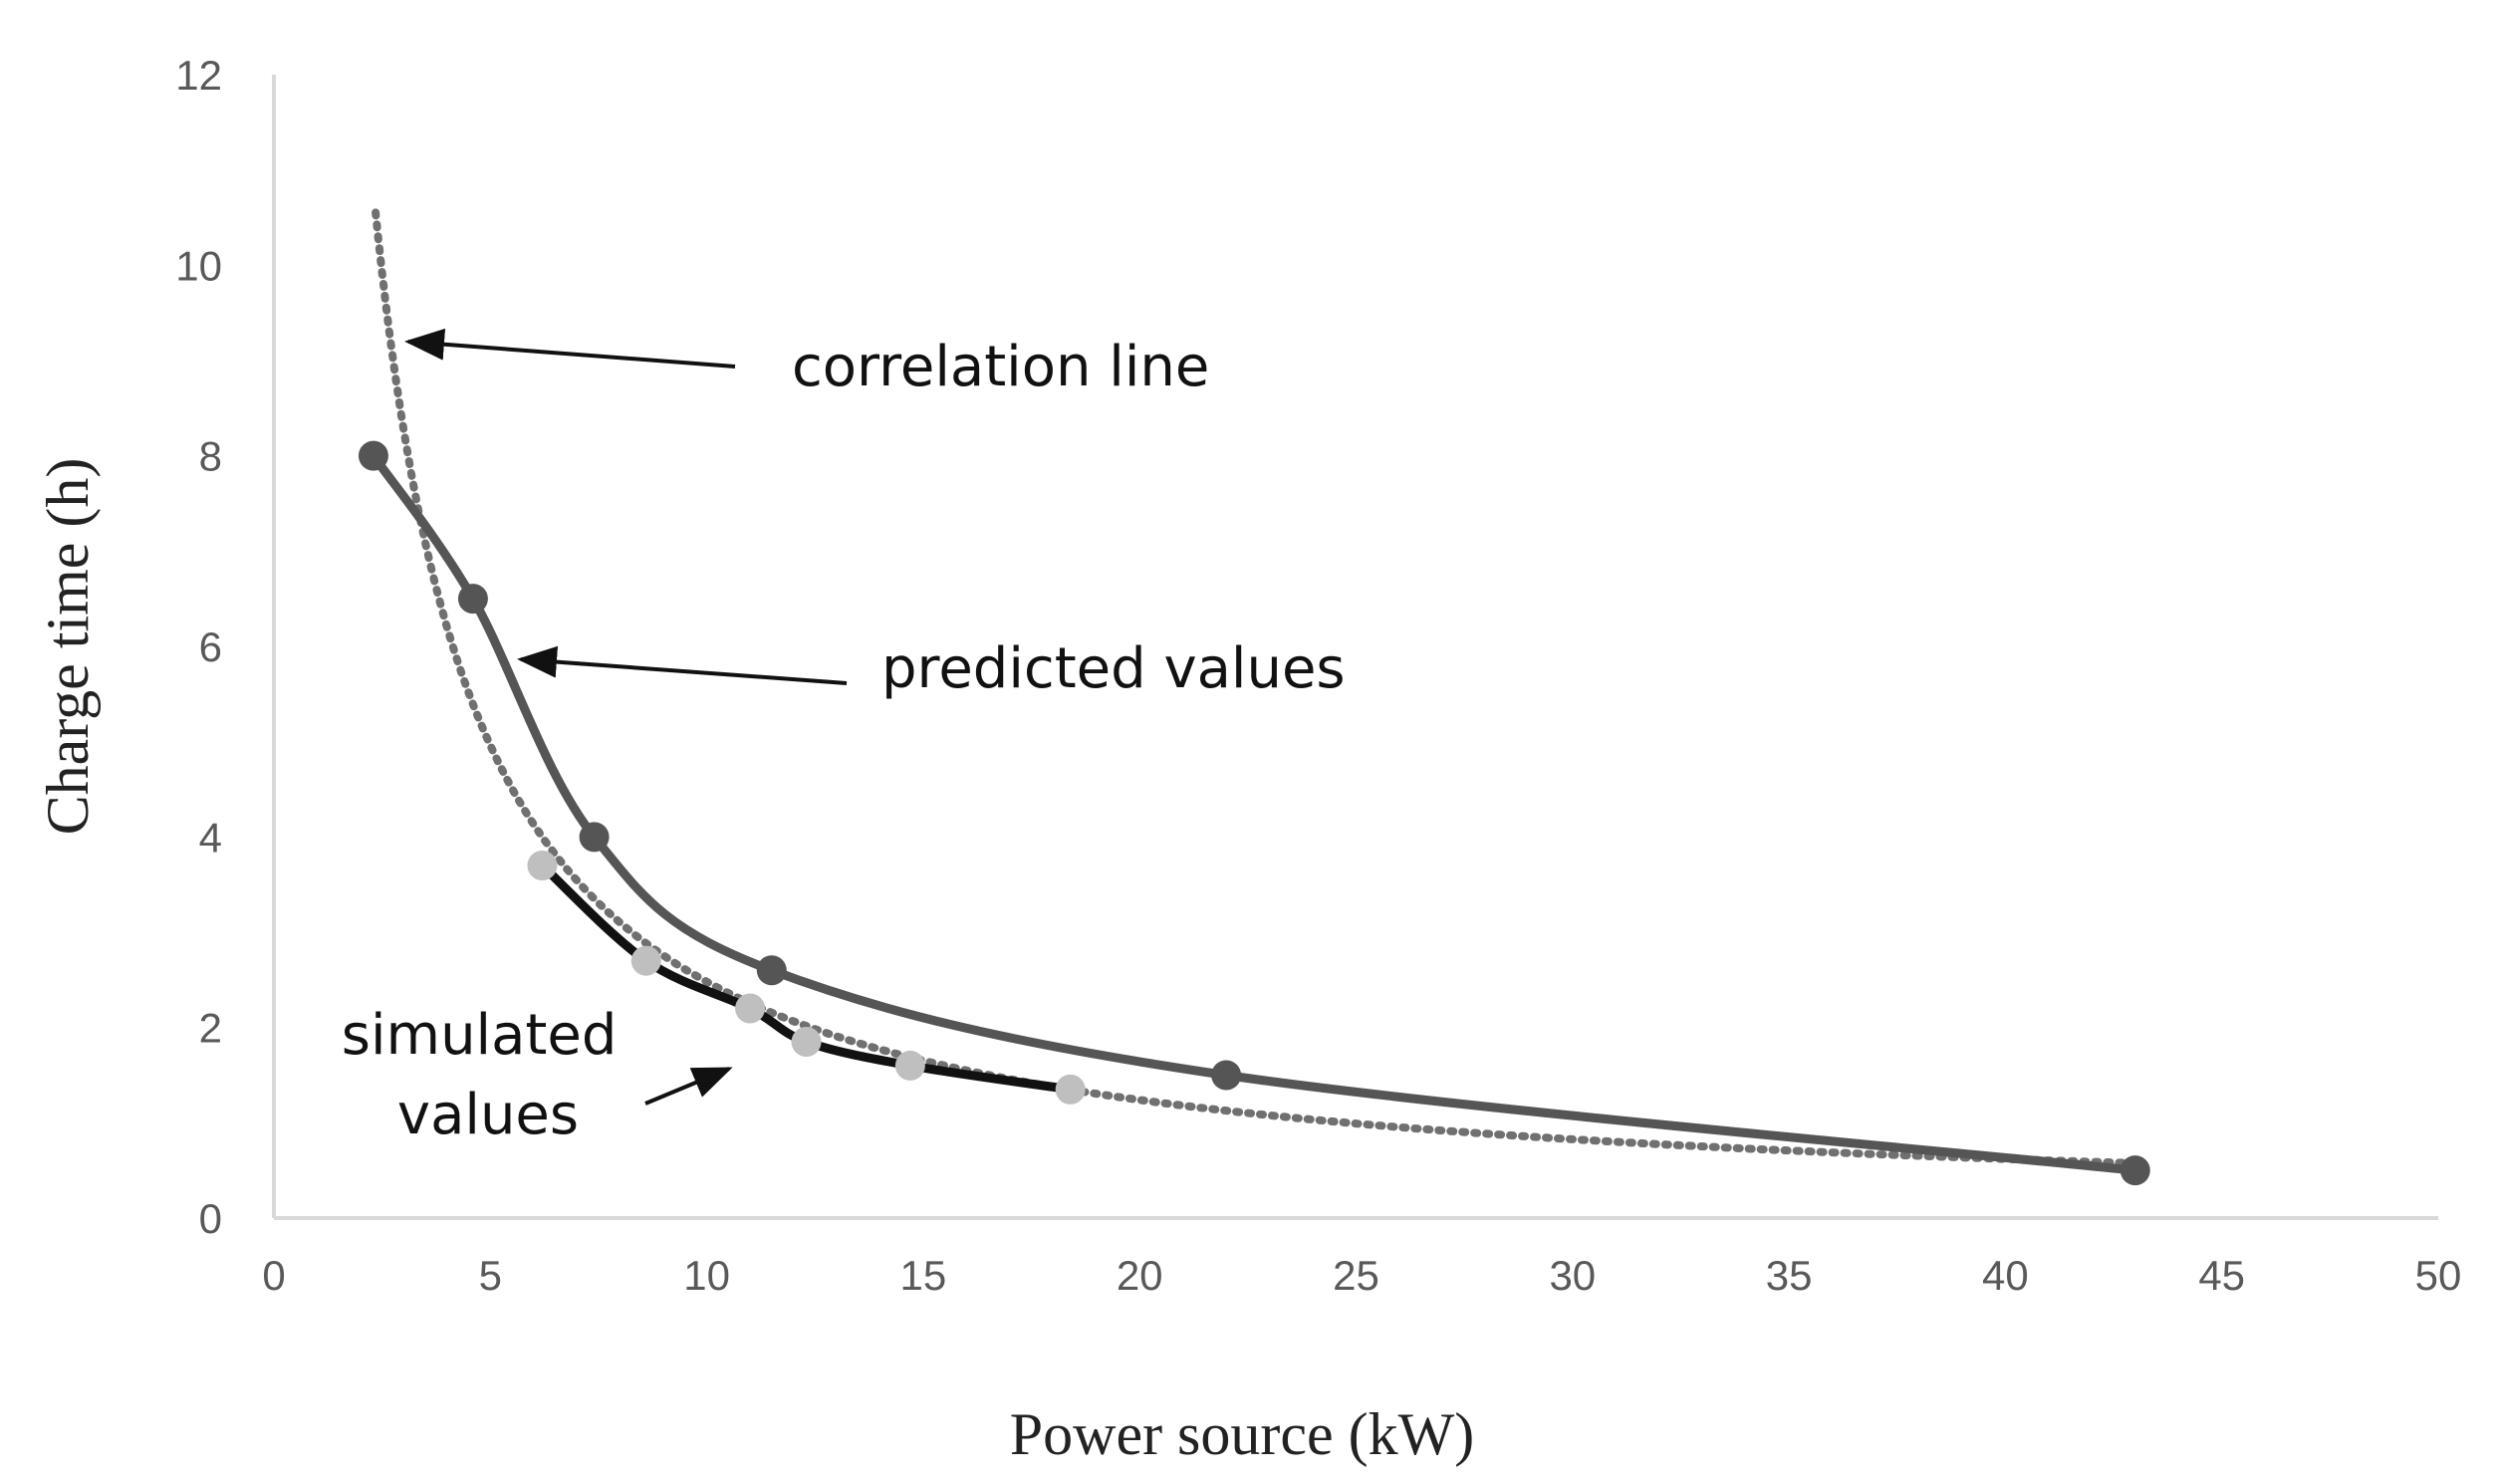 This screenshot has width=2495, height=1484. I want to click on y-tick-label: 8, so click(210, 456).